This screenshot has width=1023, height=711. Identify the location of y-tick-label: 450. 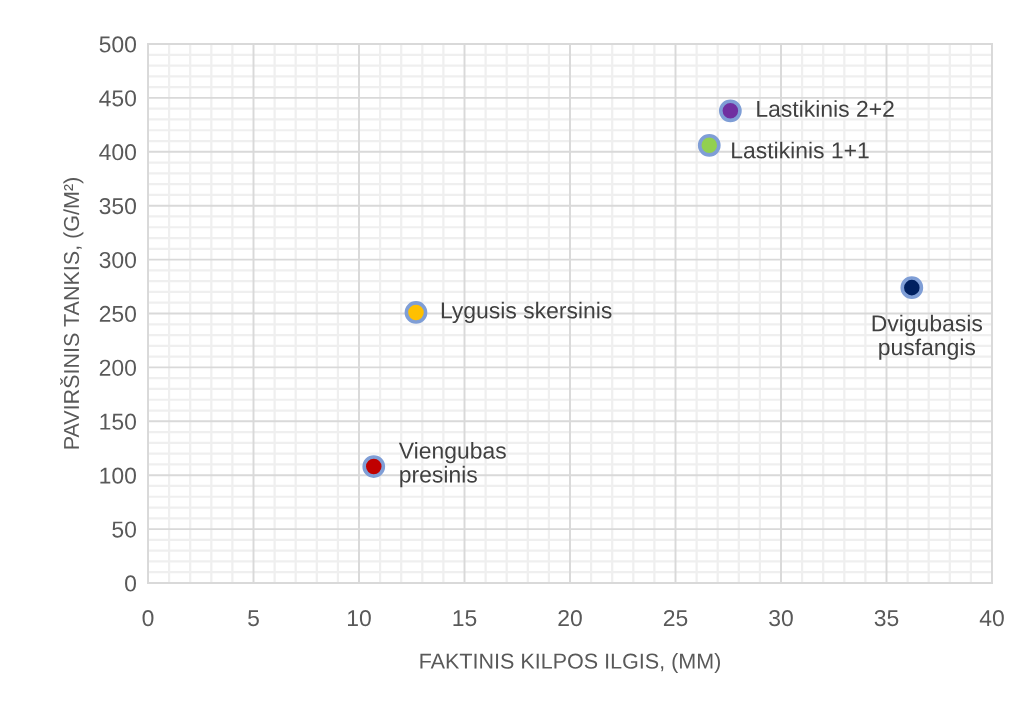
(117, 98).